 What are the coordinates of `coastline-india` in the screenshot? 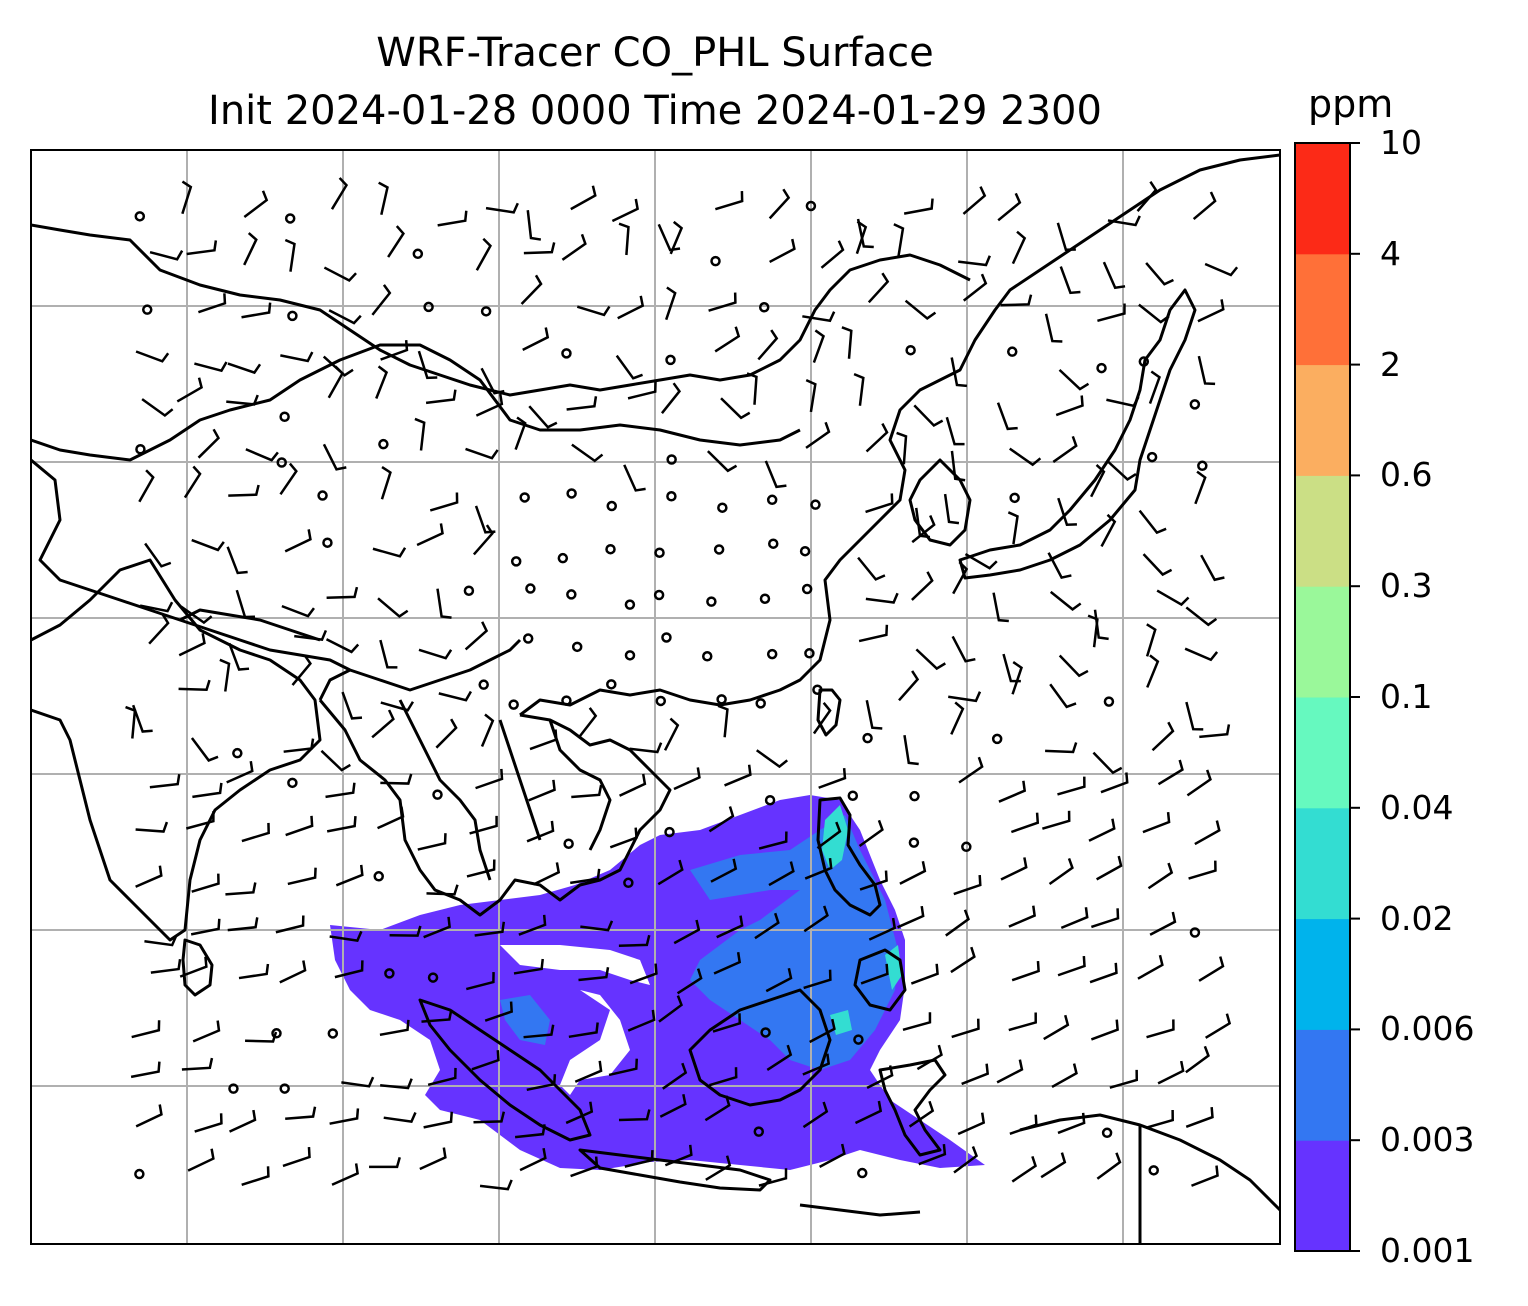 It's located at (176, 750).